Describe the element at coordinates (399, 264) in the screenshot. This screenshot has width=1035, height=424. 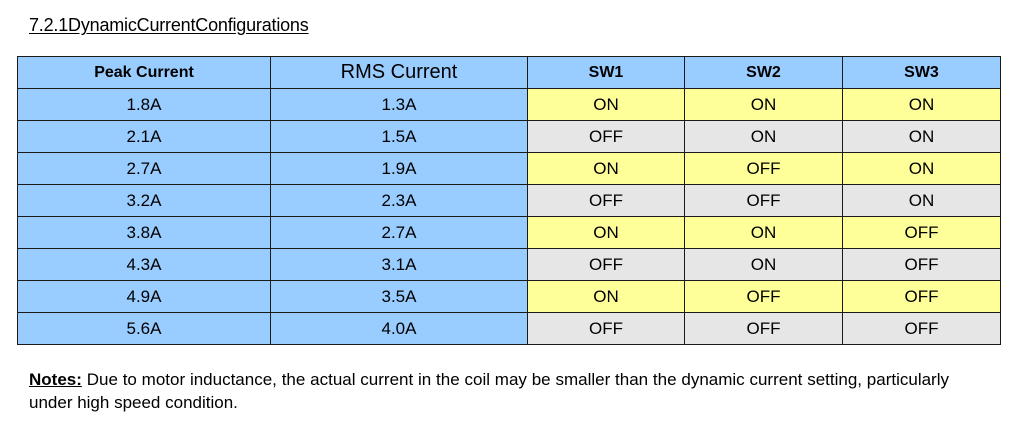
I see `rms-current-cell: 3.1A` at that location.